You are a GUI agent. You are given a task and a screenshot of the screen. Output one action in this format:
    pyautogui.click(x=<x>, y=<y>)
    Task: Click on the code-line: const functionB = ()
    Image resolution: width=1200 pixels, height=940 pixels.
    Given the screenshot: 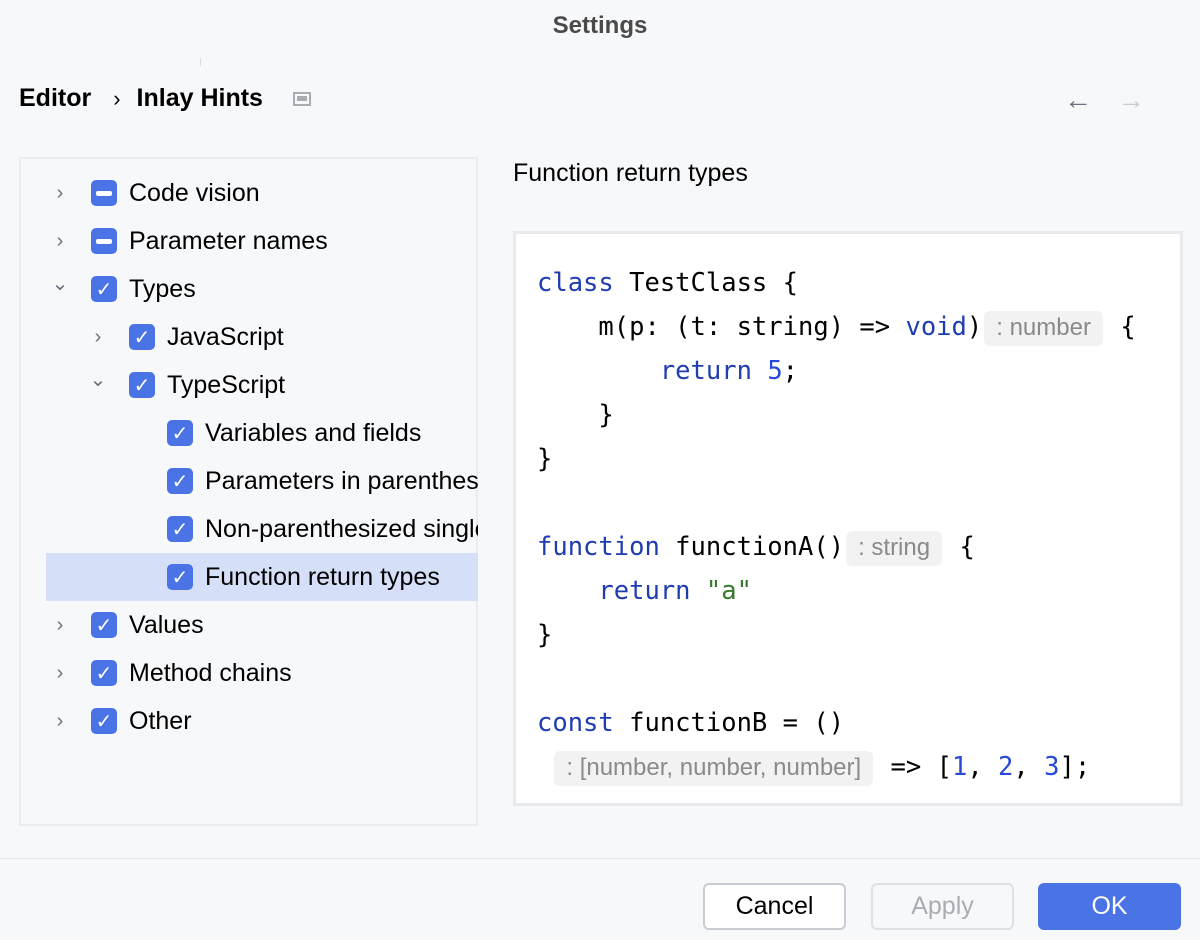 What is the action you would take?
    pyautogui.click(x=858, y=723)
    